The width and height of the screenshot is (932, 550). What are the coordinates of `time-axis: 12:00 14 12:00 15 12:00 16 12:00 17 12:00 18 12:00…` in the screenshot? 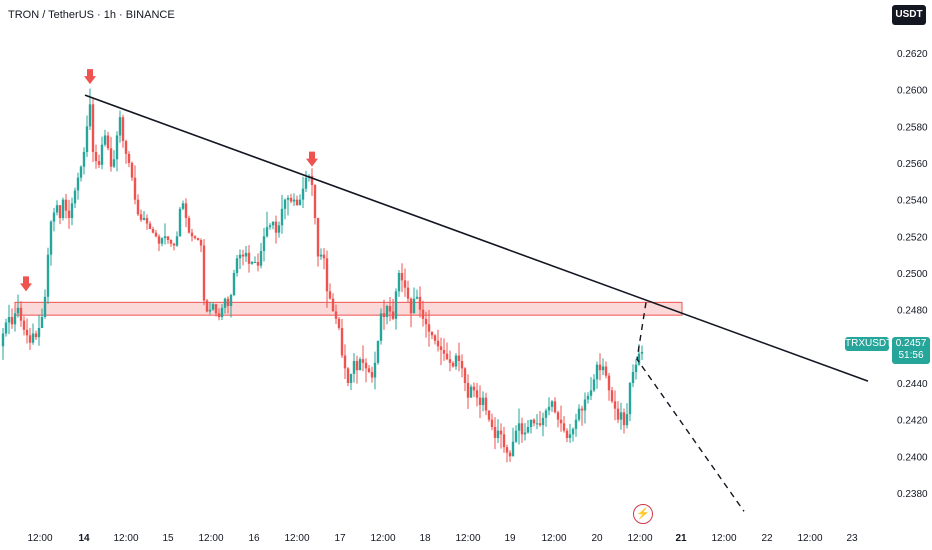 It's located at (442, 538).